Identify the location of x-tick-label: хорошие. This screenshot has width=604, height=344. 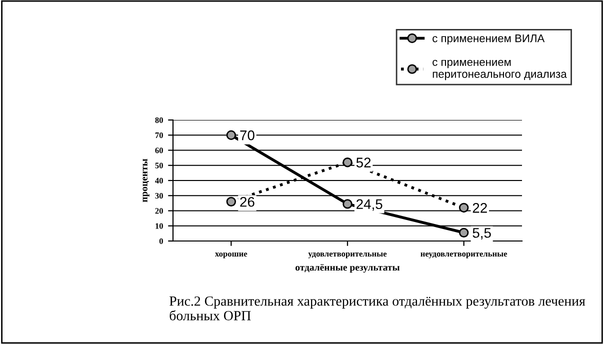
(231, 255).